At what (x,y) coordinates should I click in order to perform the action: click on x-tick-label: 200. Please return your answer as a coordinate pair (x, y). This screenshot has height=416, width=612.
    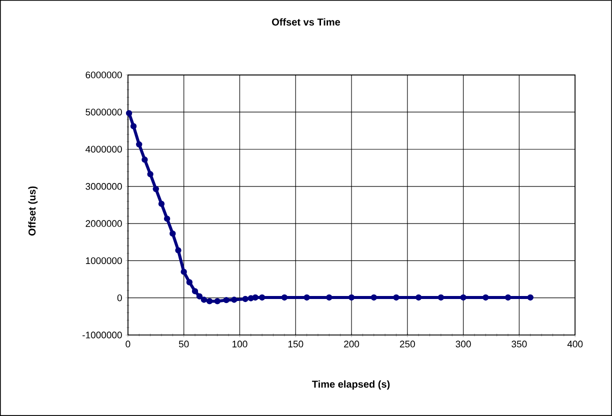
    Looking at the image, I should click on (352, 344).